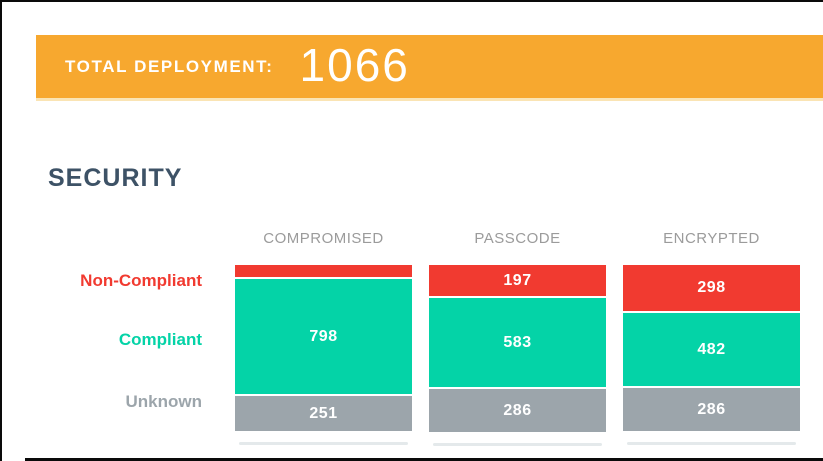  I want to click on bar-column-passcode: PASSCODE 197 583 286, so click(517, 336).